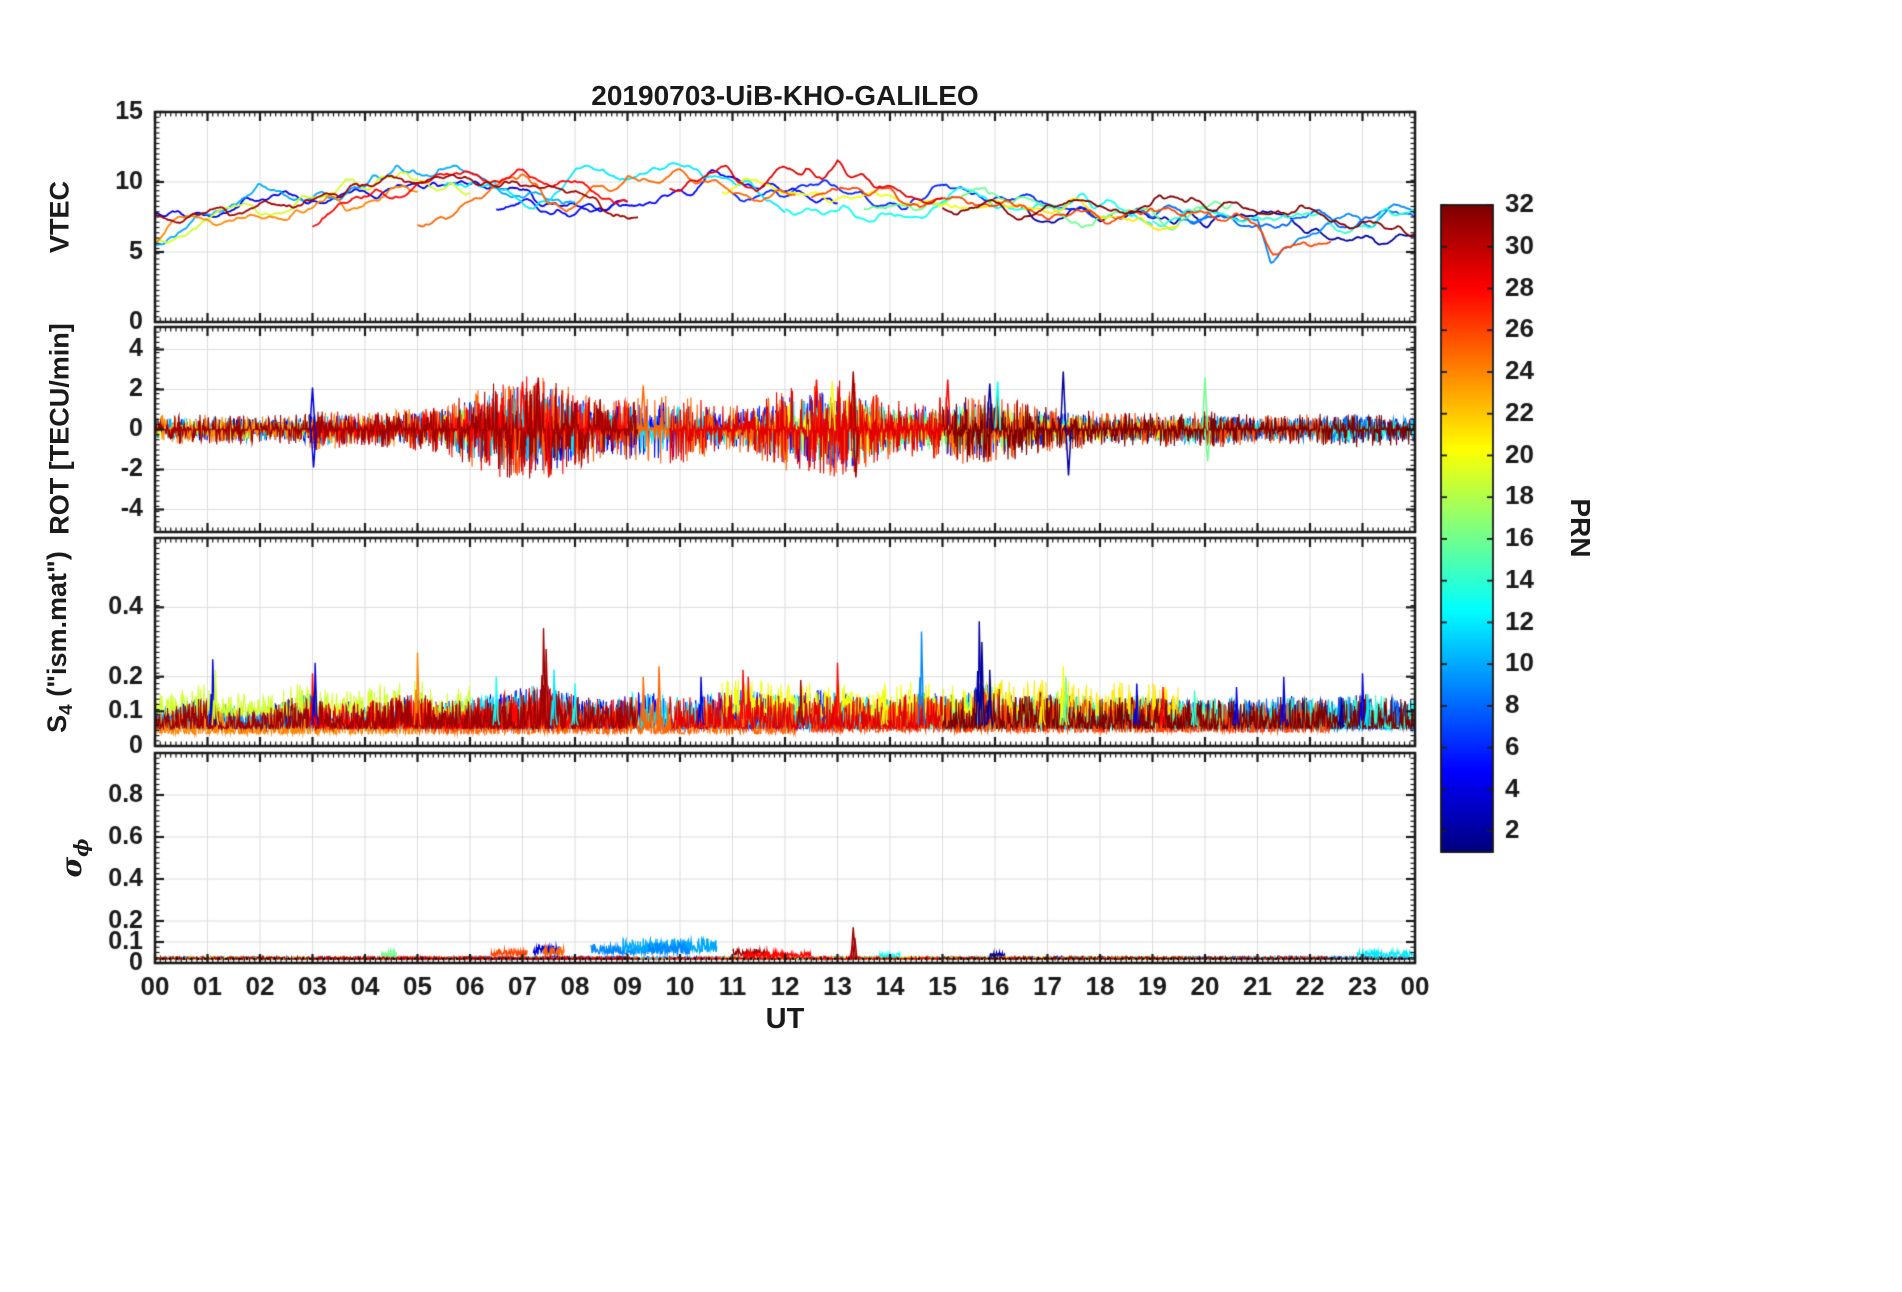 The height and width of the screenshot is (1292, 1902). Describe the element at coordinates (59, 429) in the screenshot. I see `y-axis-label-rot: ROT [TECU/min]` at that location.